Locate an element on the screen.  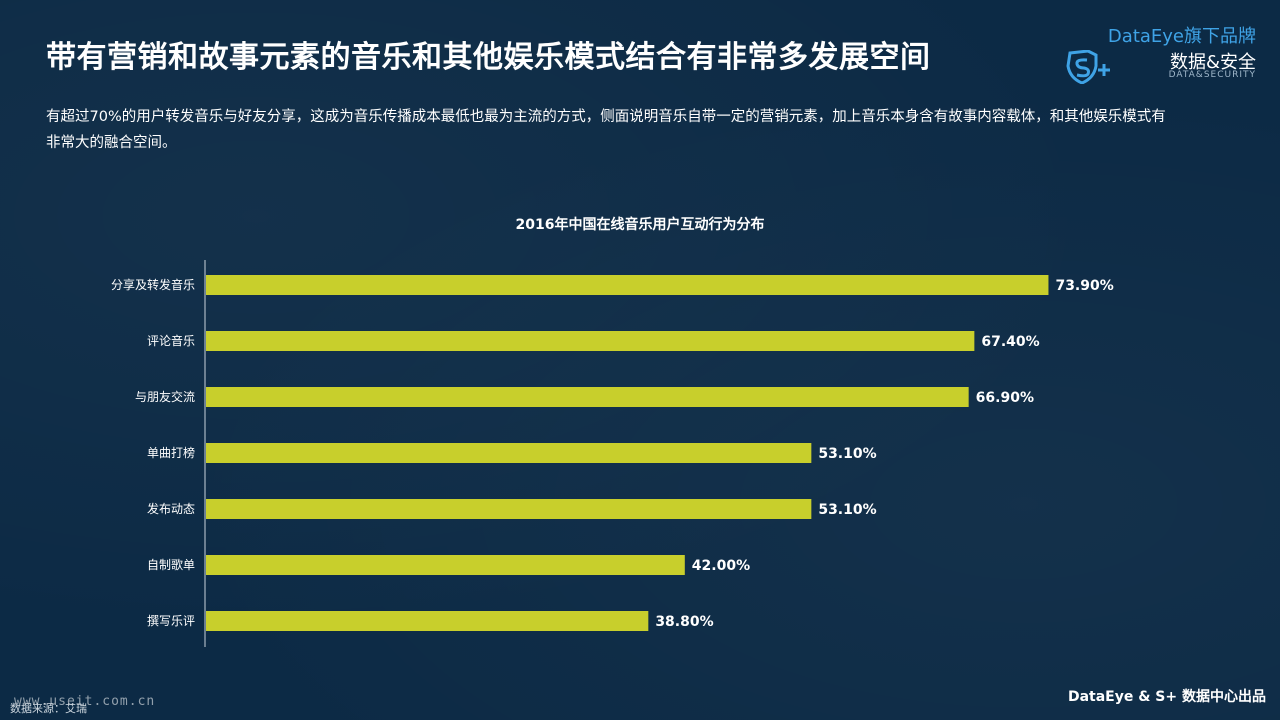
category-label-3: 单曲打榜 is located at coordinates (171, 452).